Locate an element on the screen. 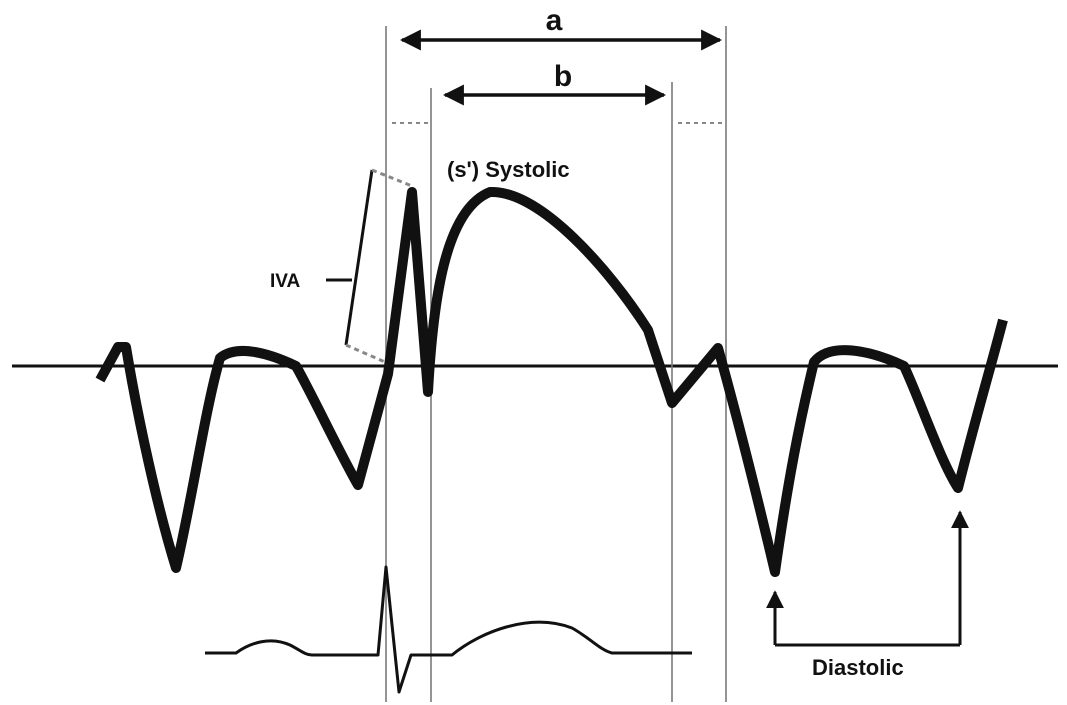  systolic-label: (s') Systolic is located at coordinates (508, 169).